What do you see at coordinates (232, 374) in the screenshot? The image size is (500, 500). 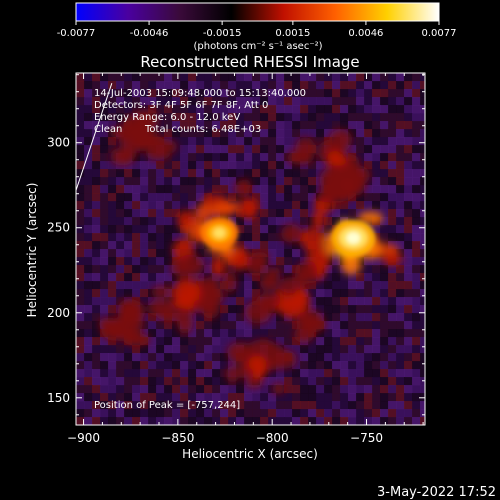 I see `emission-blob` at bounding box center [232, 374].